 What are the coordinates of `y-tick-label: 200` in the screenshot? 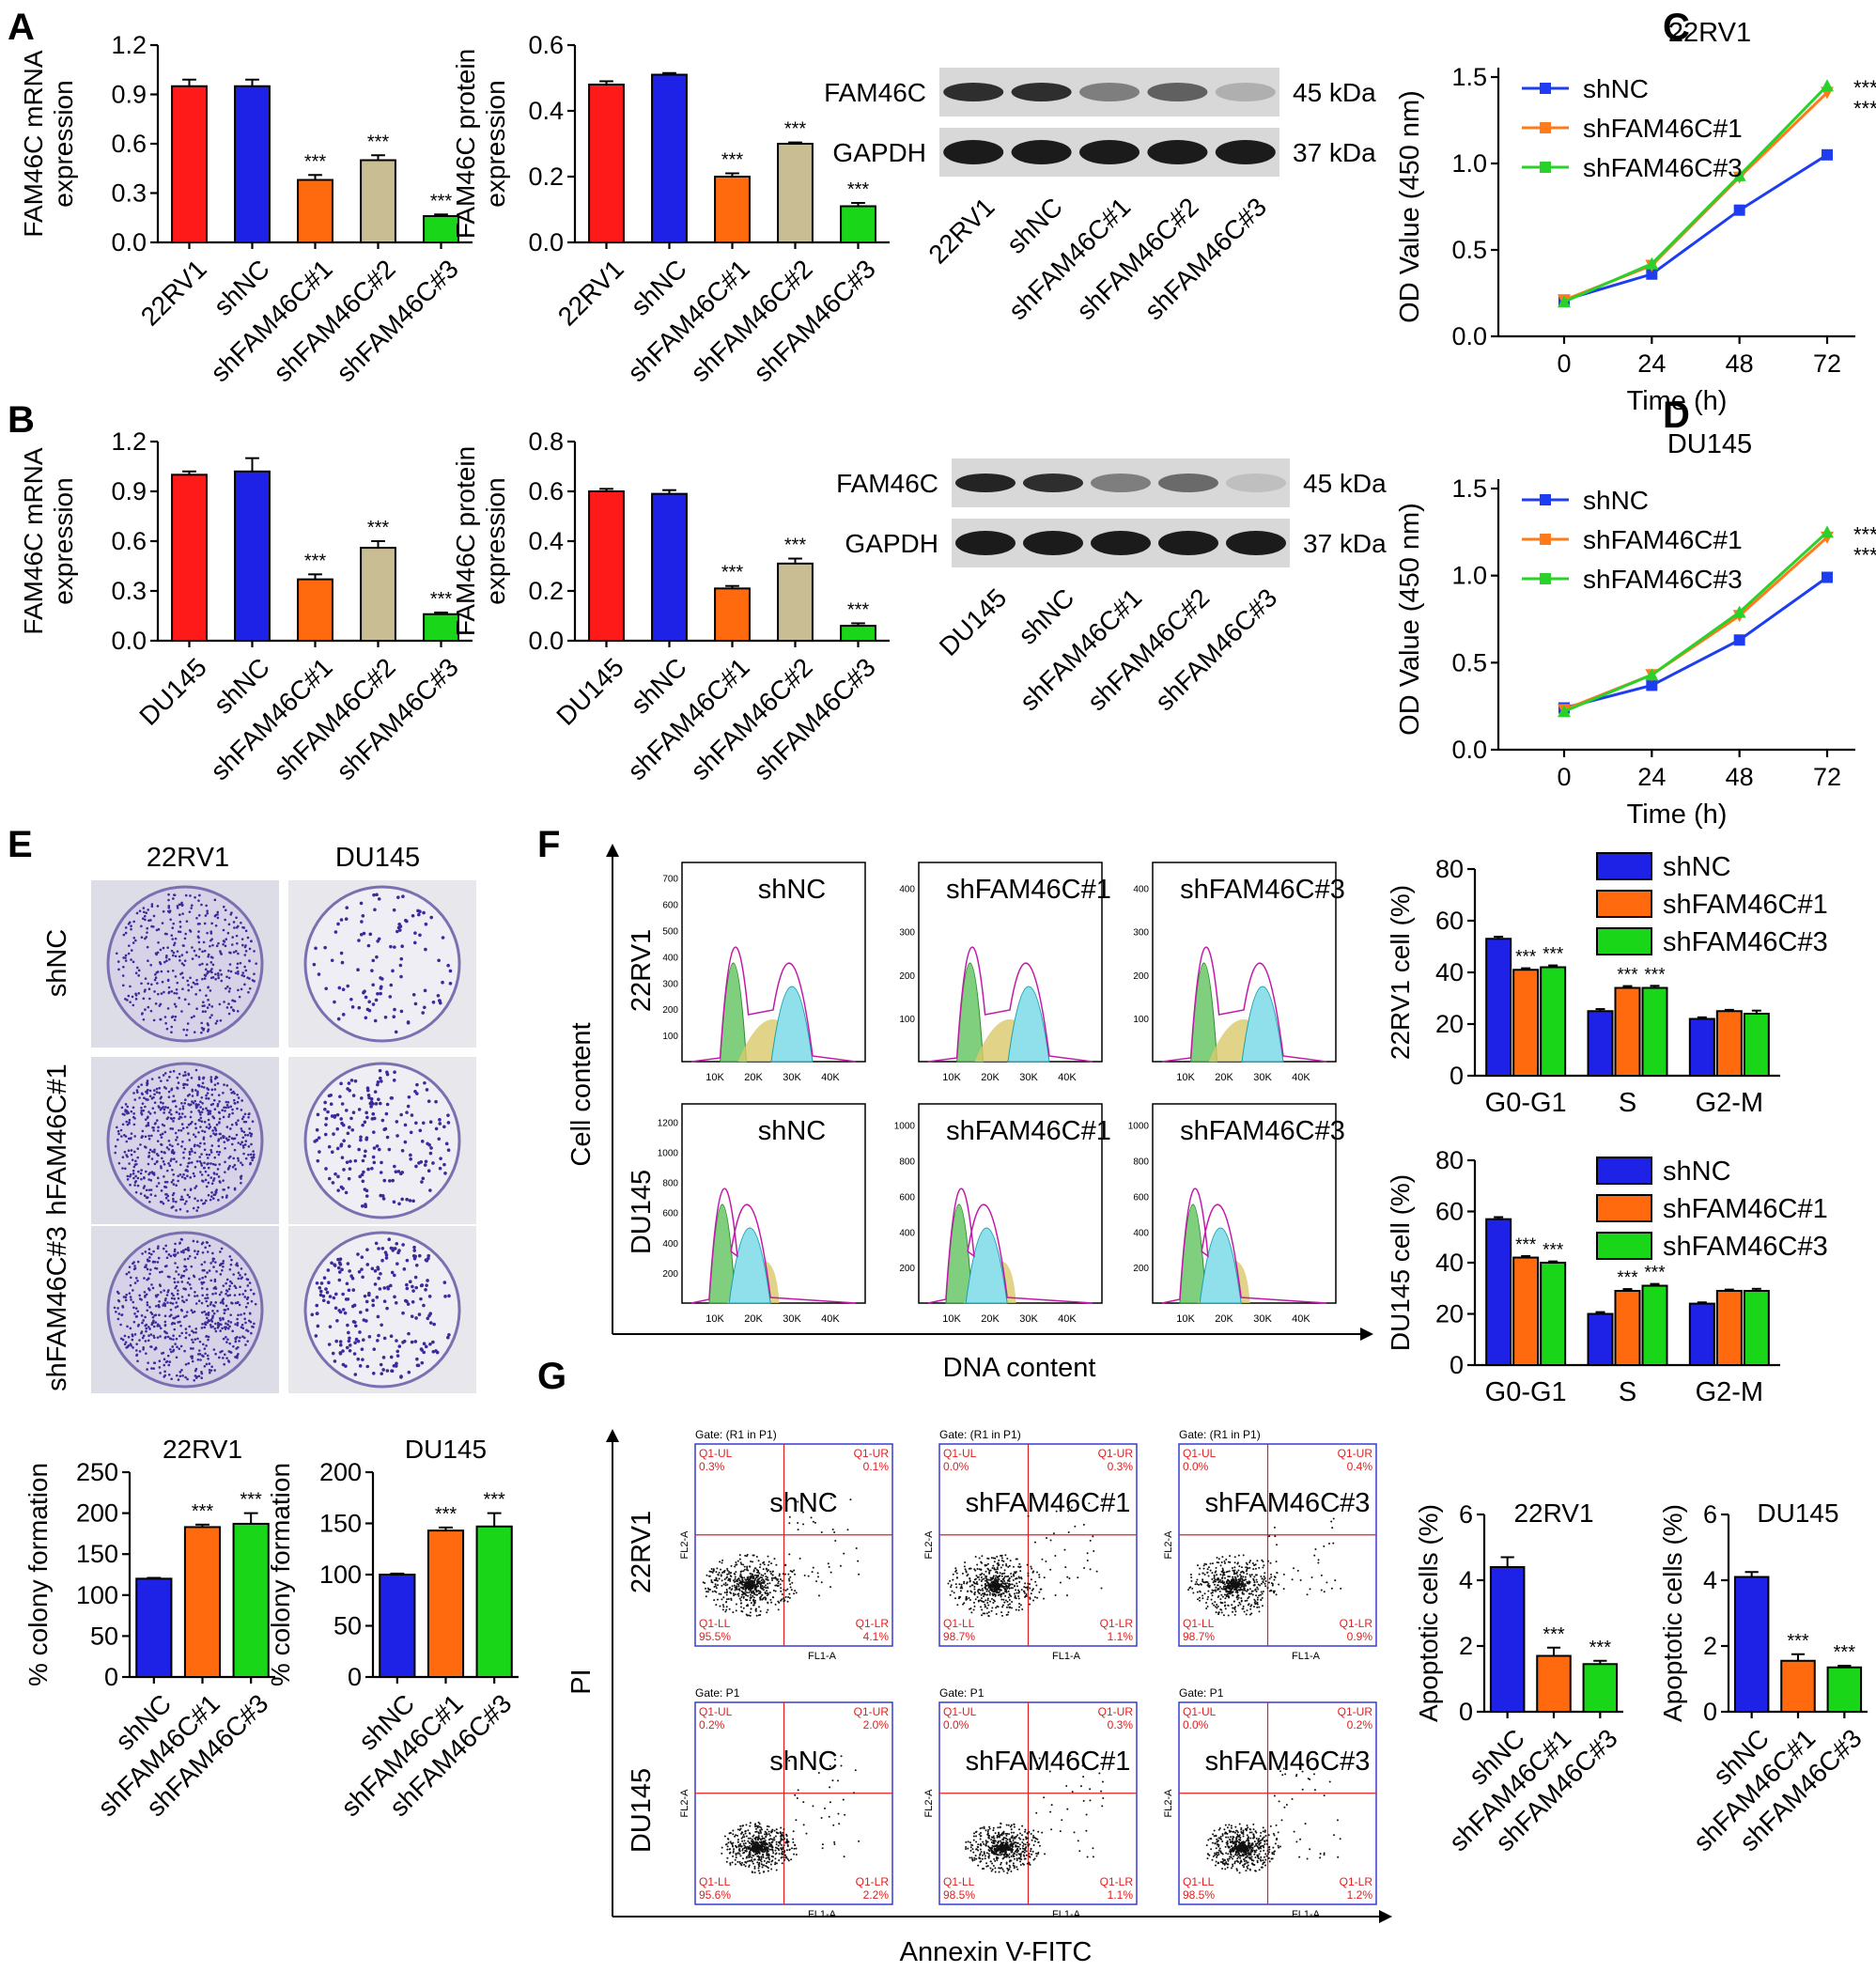 It's located at (341, 1472).